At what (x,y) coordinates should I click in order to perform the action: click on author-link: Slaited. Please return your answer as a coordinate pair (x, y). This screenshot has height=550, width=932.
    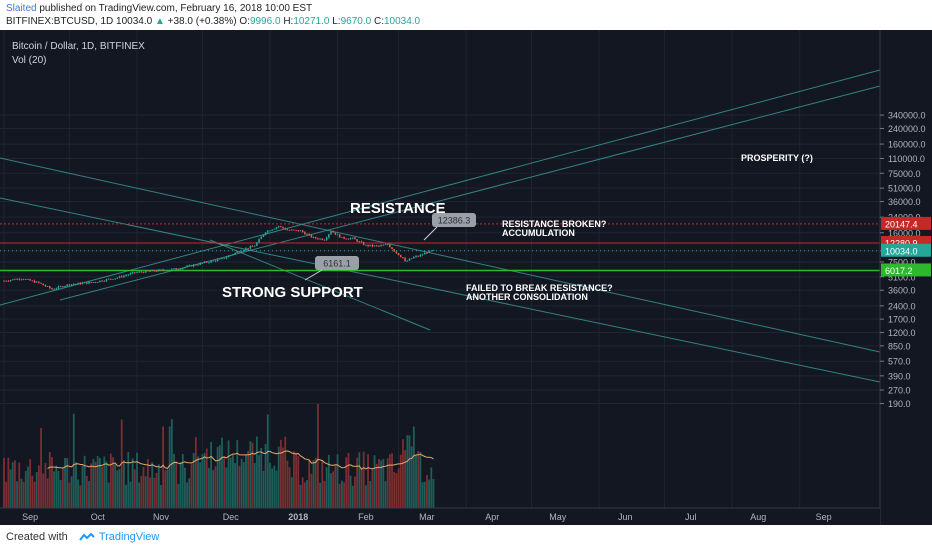
    Looking at the image, I should click on (21, 8).